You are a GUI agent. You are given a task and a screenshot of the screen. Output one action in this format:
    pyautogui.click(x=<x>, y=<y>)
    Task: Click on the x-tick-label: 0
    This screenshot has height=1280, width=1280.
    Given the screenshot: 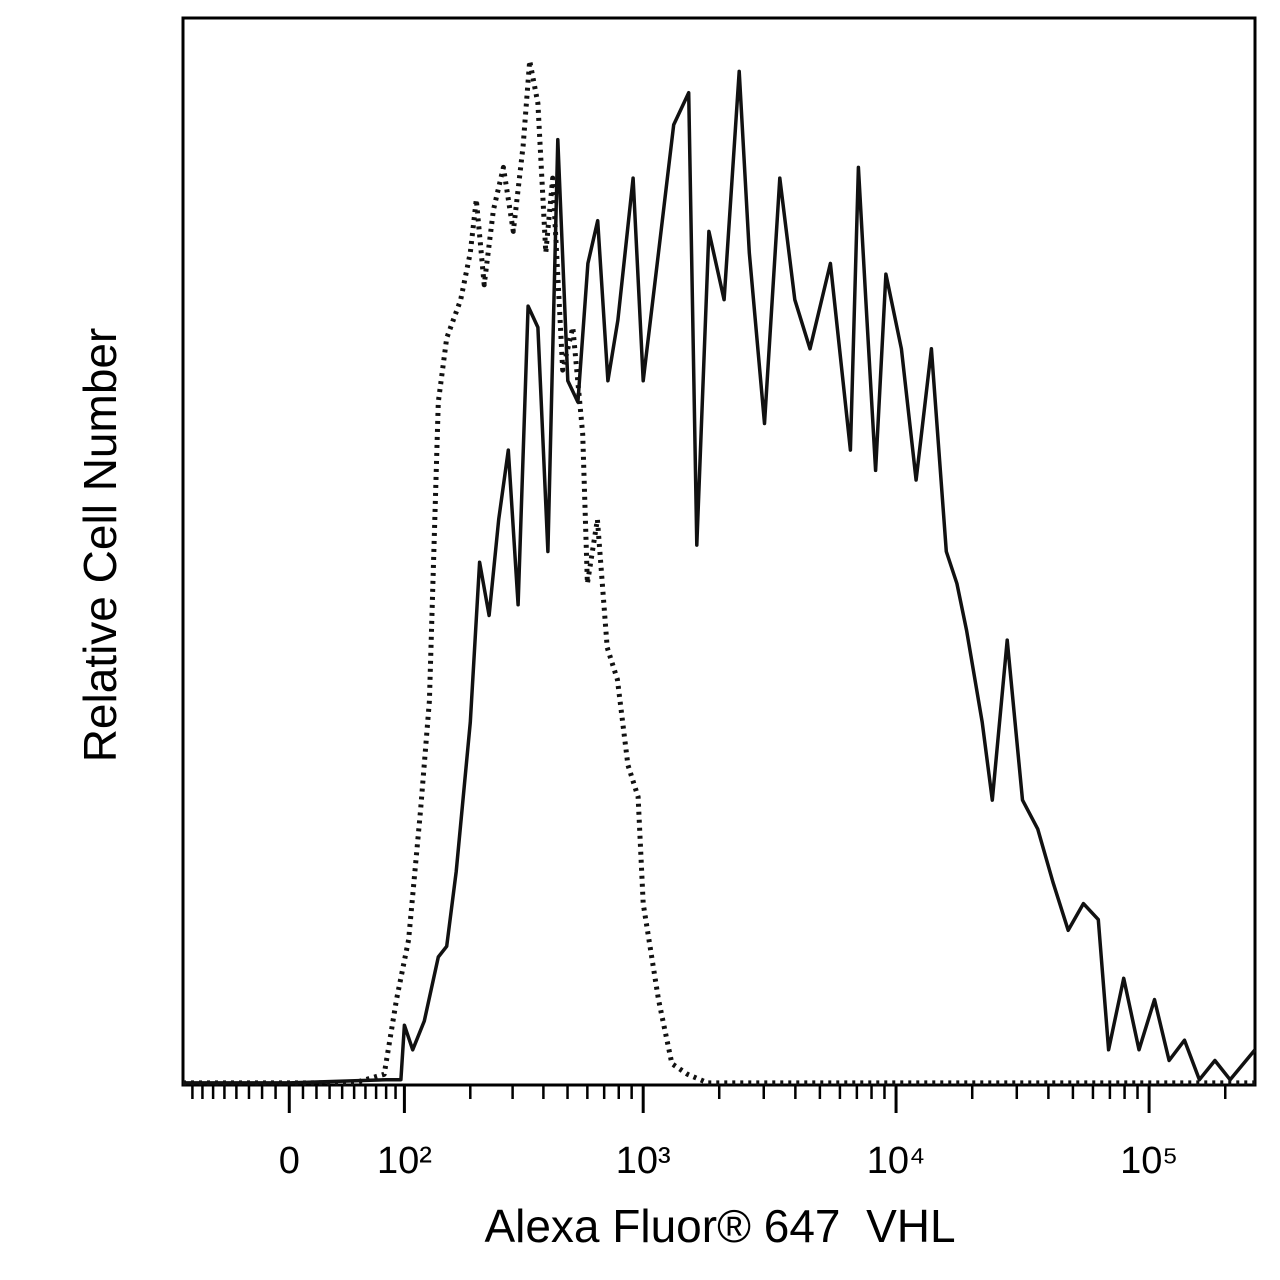 What is the action you would take?
    pyautogui.click(x=289, y=1161)
    